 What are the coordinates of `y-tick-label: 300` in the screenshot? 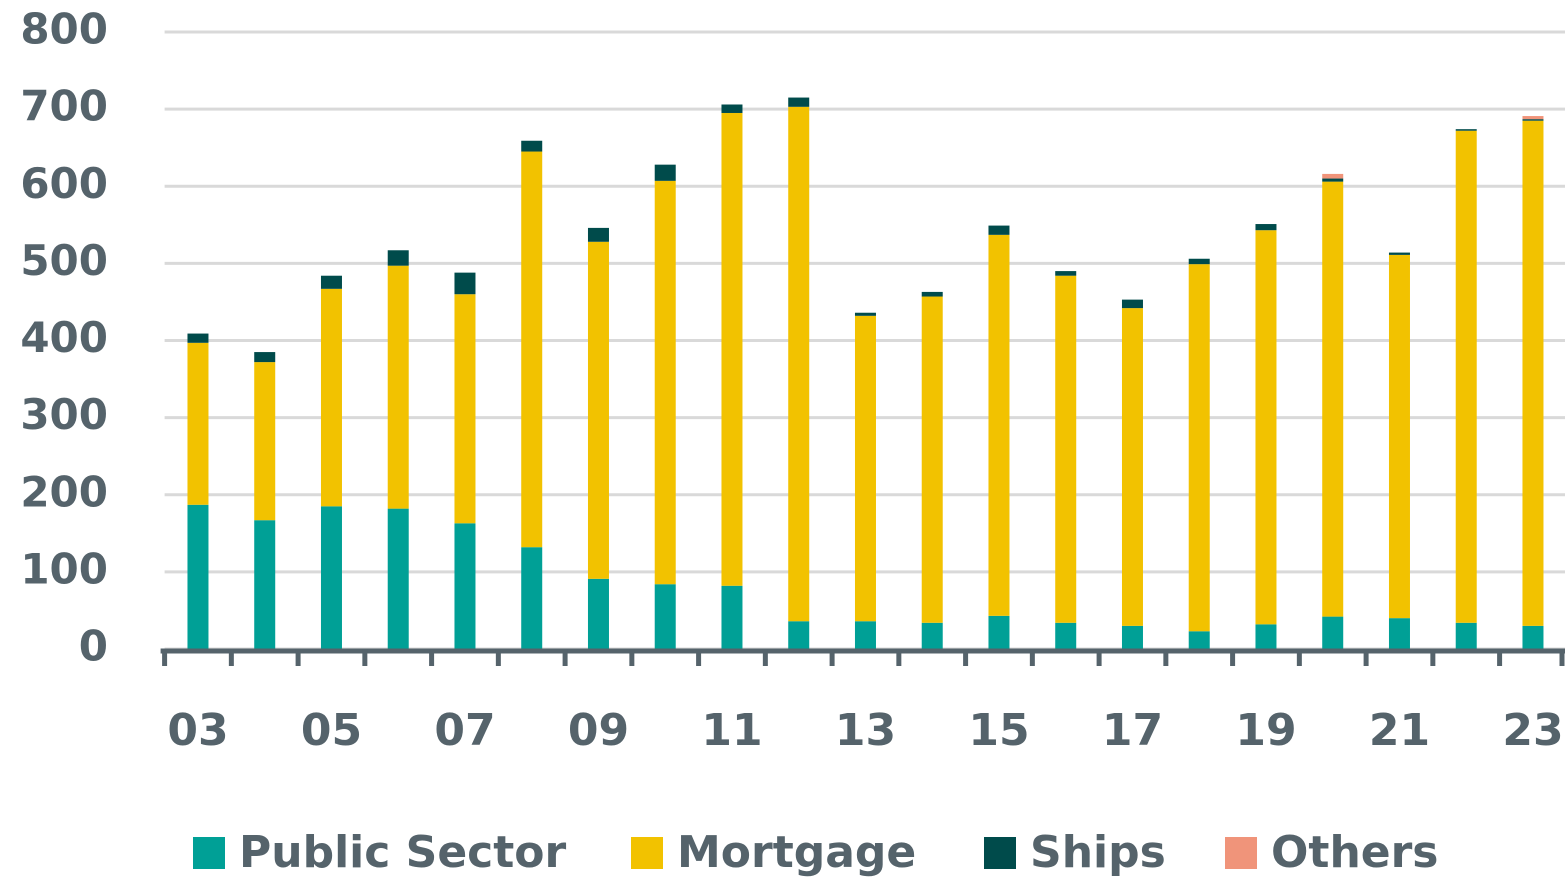 It's located at (64, 414).